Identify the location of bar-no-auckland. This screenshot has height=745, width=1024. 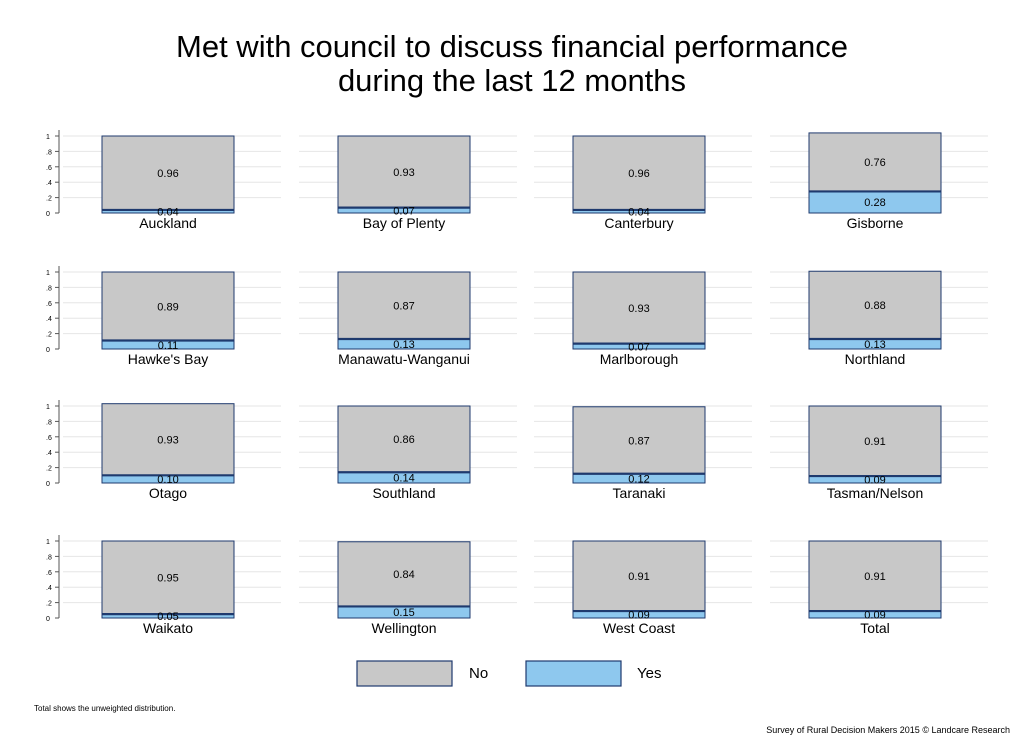
(168, 173).